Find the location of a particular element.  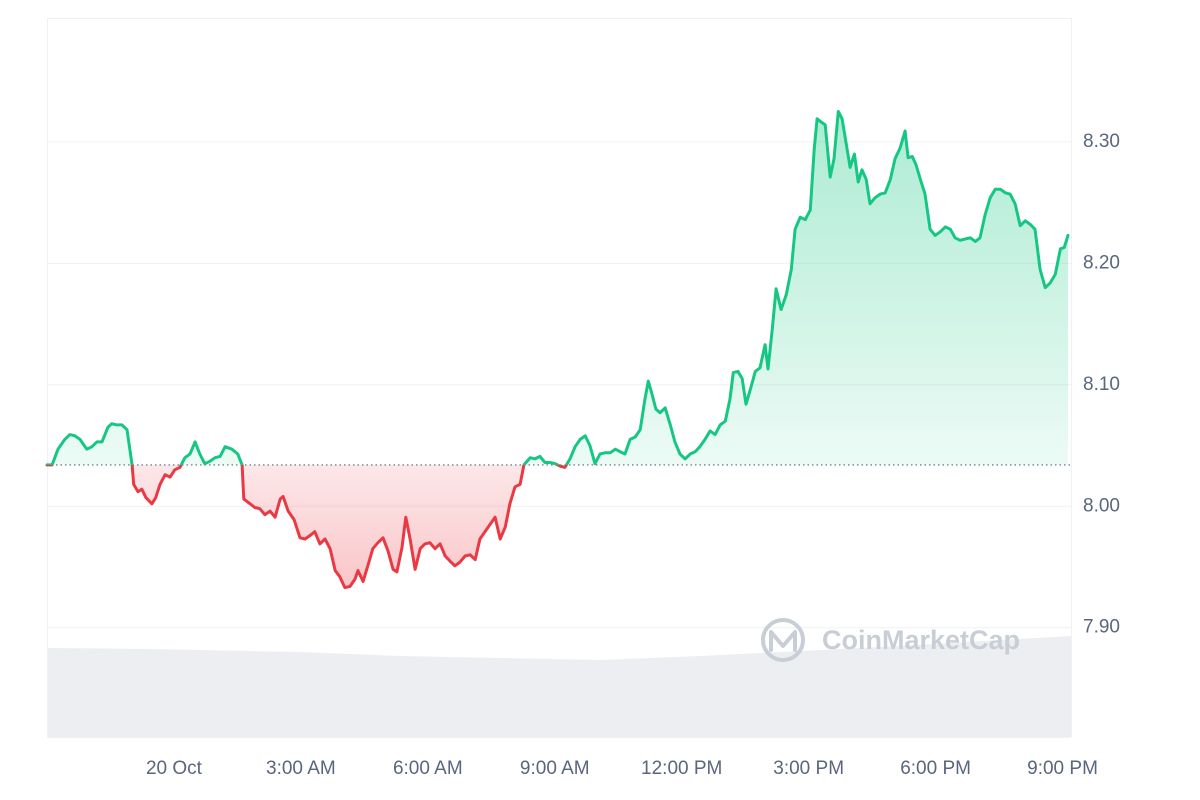

x-tick-label: 6:00 PM is located at coordinates (935, 768).